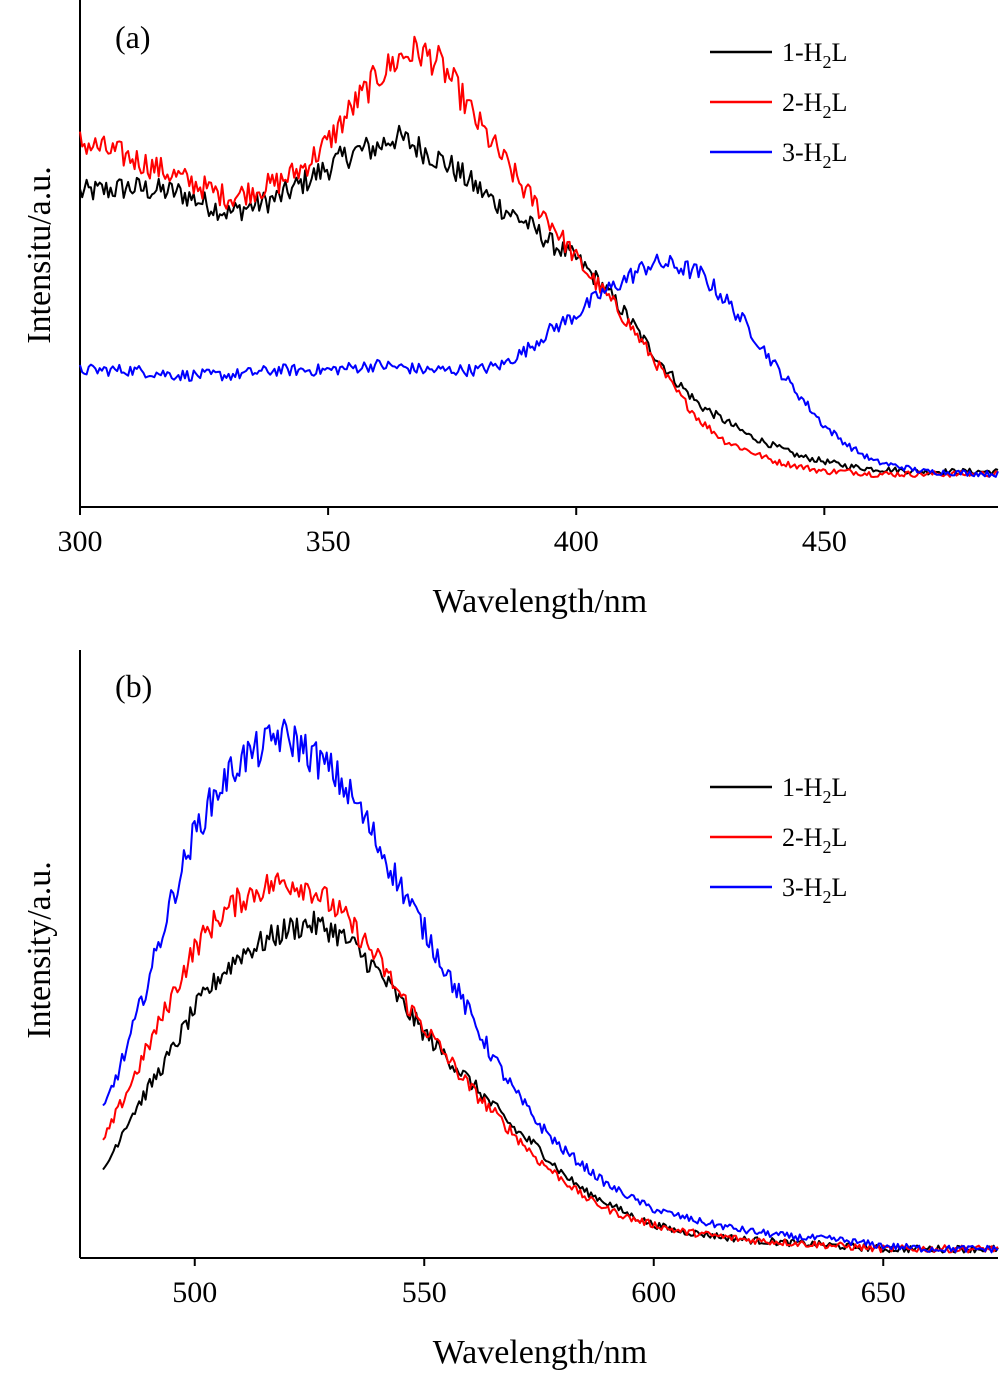  I want to click on legend-label-b-2: 2-H2L, so click(814, 840).